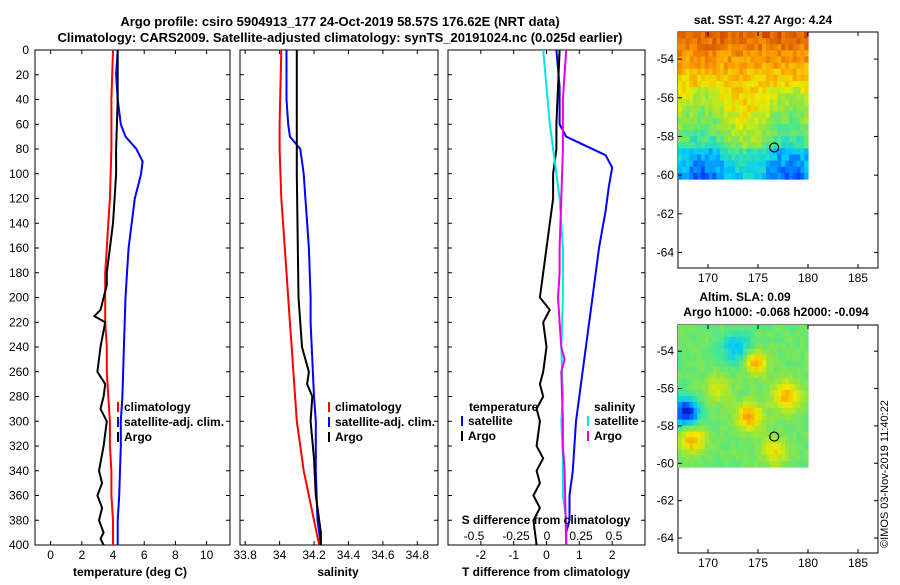 This screenshot has width=900, height=585. Describe the element at coordinates (19, 273) in the screenshot. I see `depth-tick-label: 180` at that location.